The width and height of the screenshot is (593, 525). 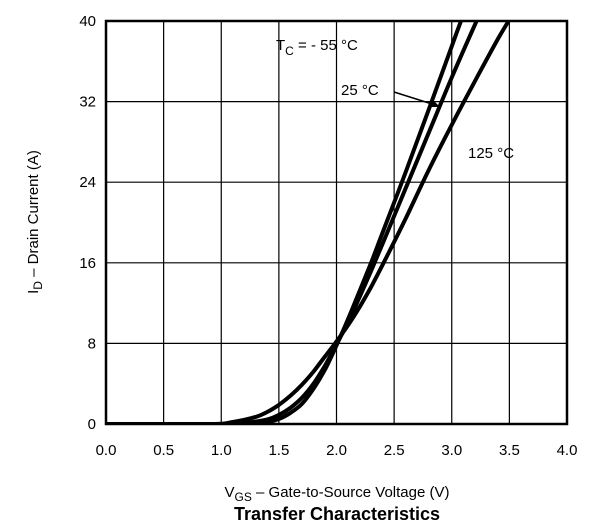 I want to click on y-tick-labels: 0 8 16 24 32 40, so click(x=87, y=223).